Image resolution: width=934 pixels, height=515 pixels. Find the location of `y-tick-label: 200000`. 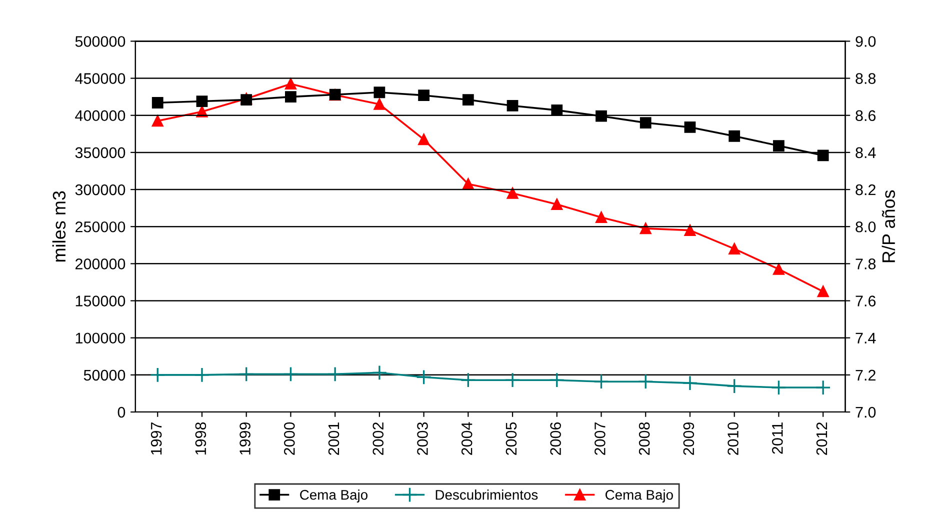

y-tick-label: 200000 is located at coordinates (101, 264).